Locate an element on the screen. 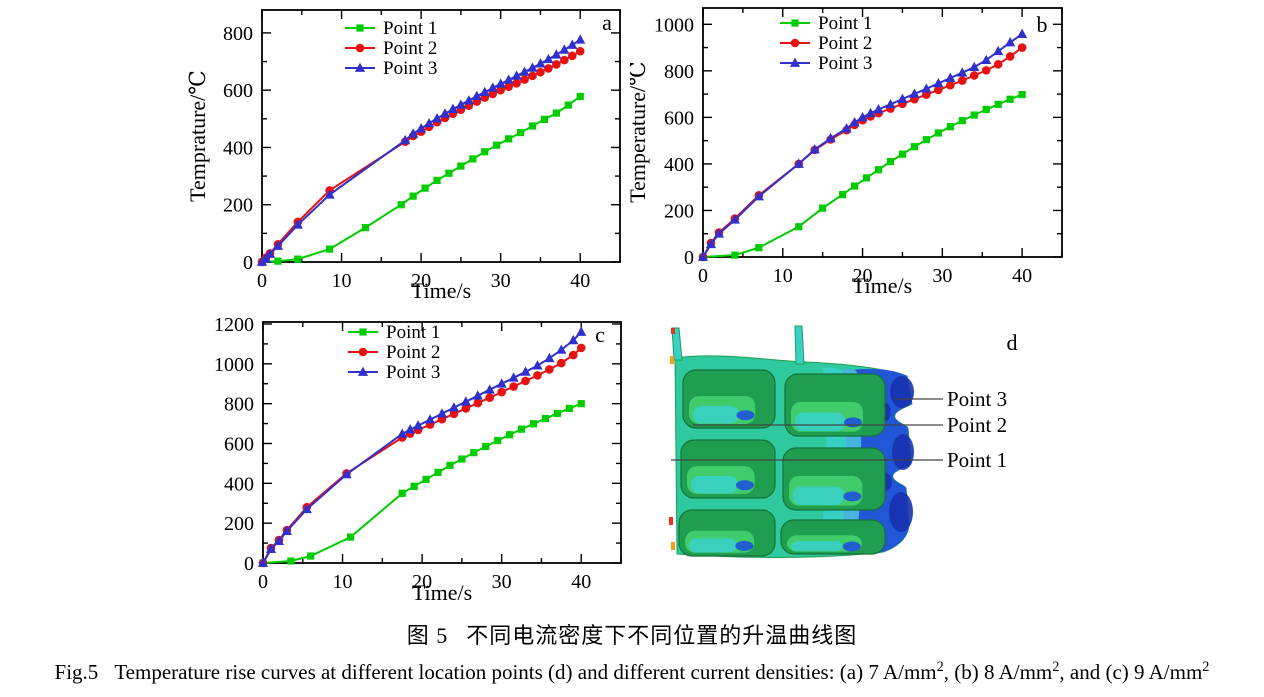 The height and width of the screenshot is (697, 1264). annotation-point-3: Point 3 is located at coordinates (977, 399).